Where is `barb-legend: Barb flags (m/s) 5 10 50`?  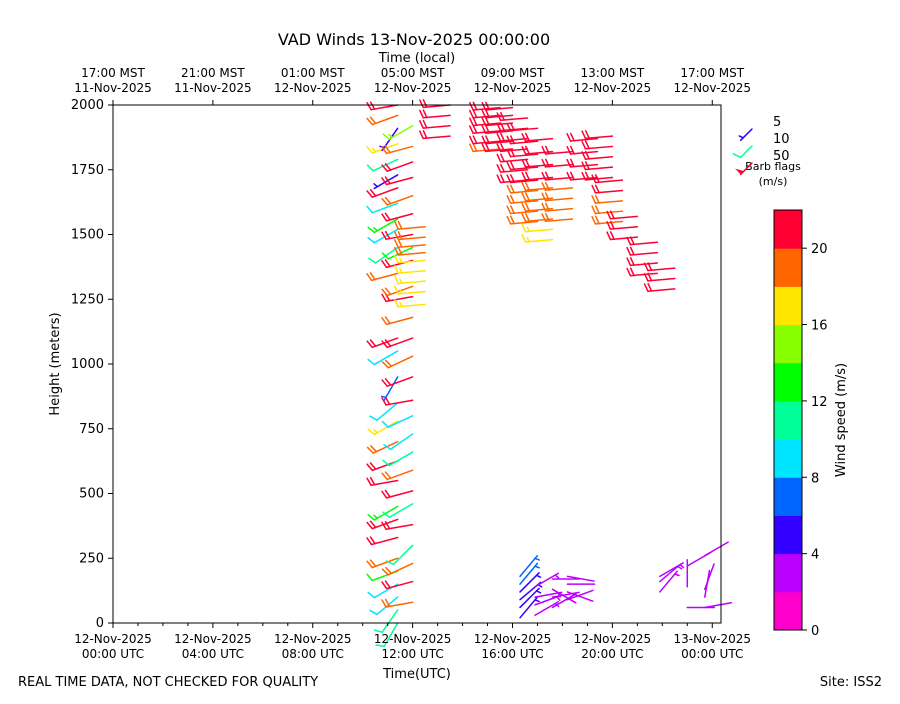 barb-legend: Barb flags (m/s) 5 10 50 is located at coordinates (766, 151).